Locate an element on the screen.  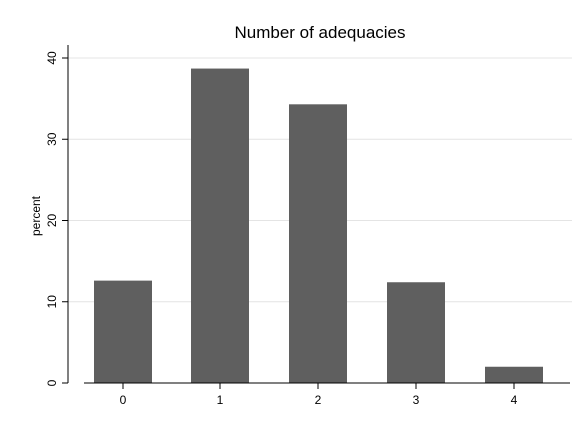
x-tick-label: 0 is located at coordinates (123, 400).